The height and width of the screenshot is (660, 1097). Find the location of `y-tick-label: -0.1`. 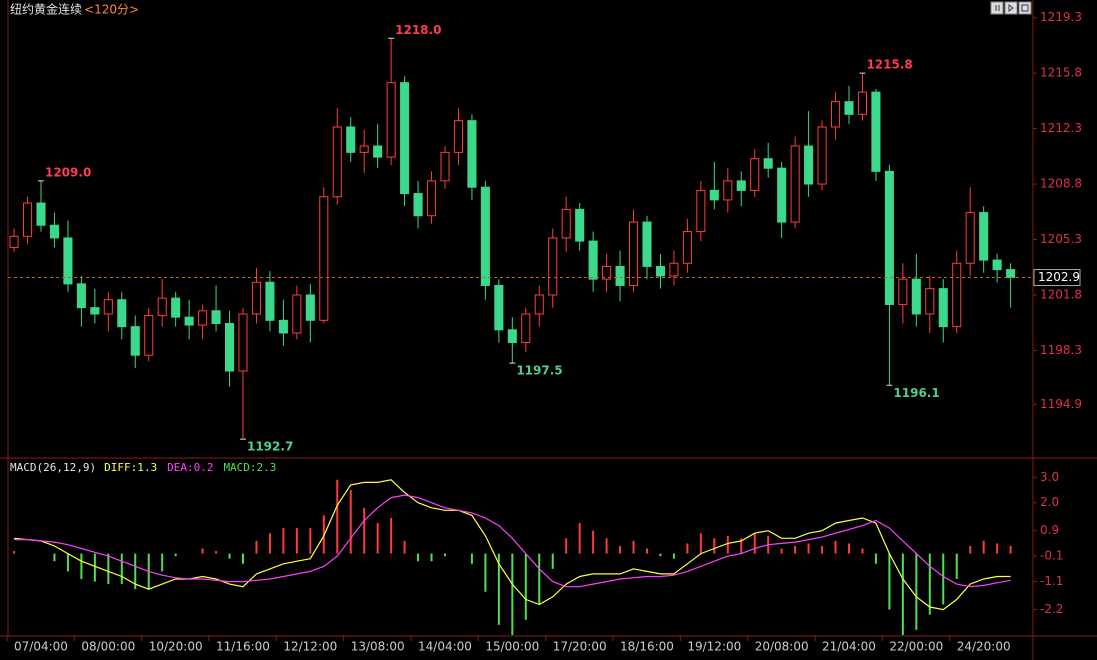

y-tick-label: -0.1 is located at coordinates (1051, 556).